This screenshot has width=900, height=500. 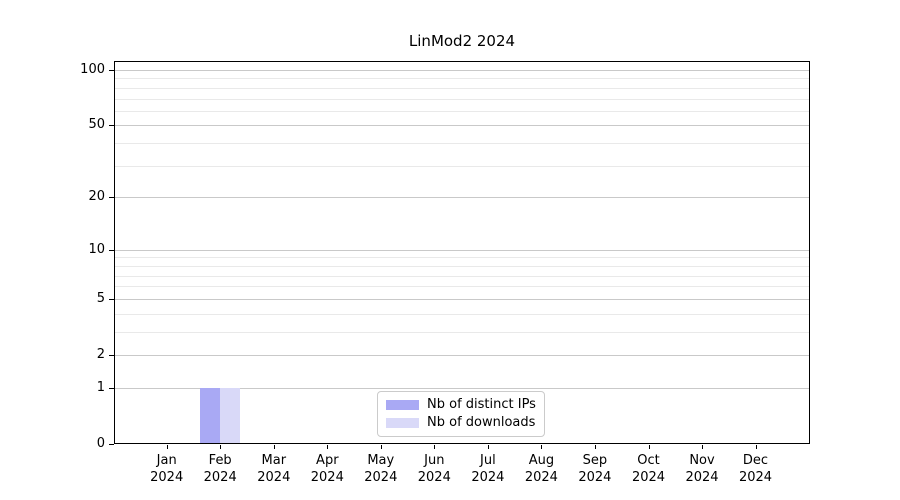 I want to click on legend-entry-1: Nb of downloads, so click(x=461, y=423).